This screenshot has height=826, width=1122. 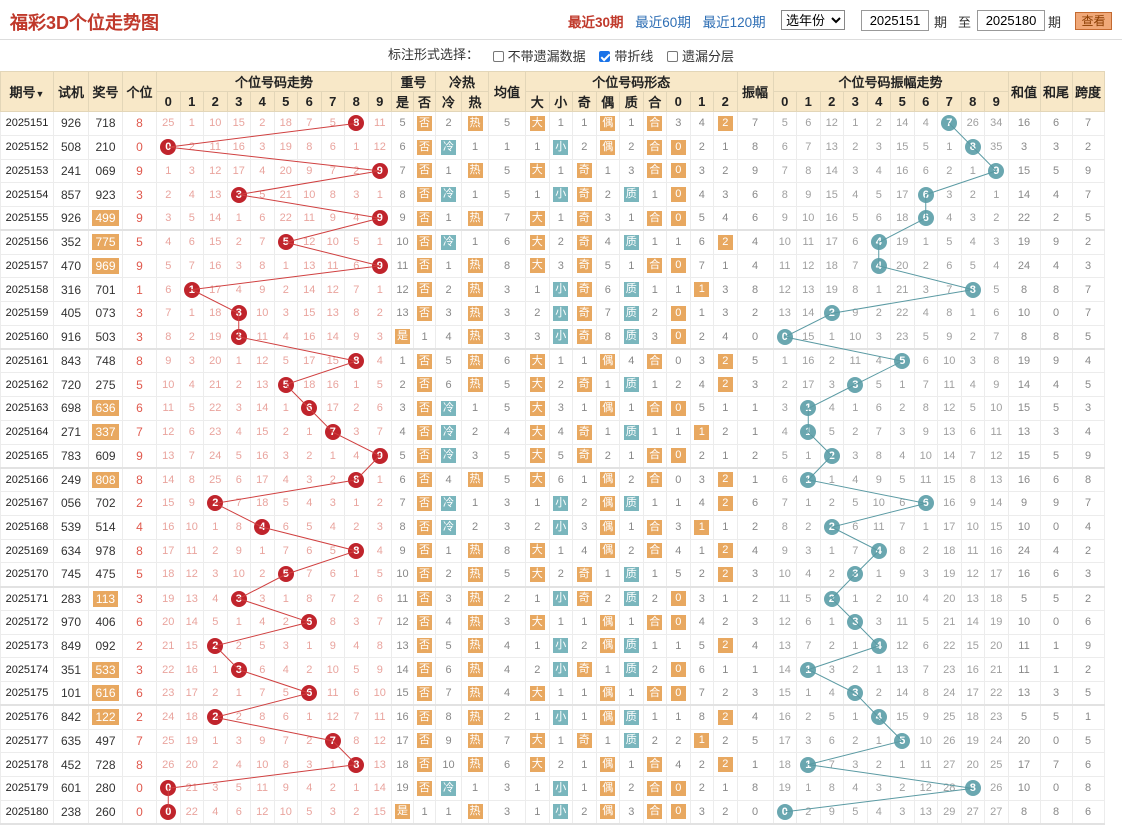 I want to click on form-tag: 质, so click(x=631, y=717).